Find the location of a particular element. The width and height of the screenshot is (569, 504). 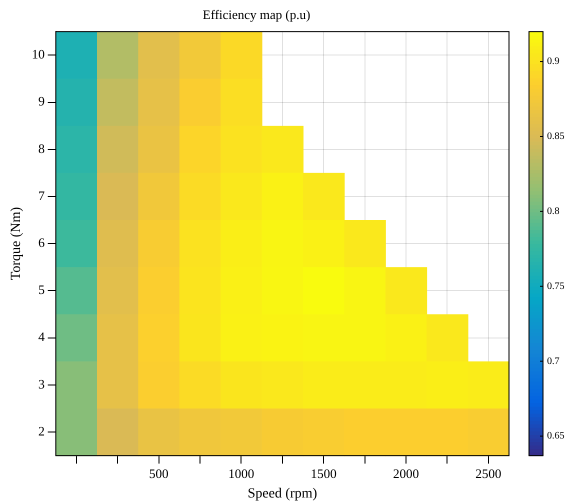

x-tick-label: 1000 is located at coordinates (241, 473).